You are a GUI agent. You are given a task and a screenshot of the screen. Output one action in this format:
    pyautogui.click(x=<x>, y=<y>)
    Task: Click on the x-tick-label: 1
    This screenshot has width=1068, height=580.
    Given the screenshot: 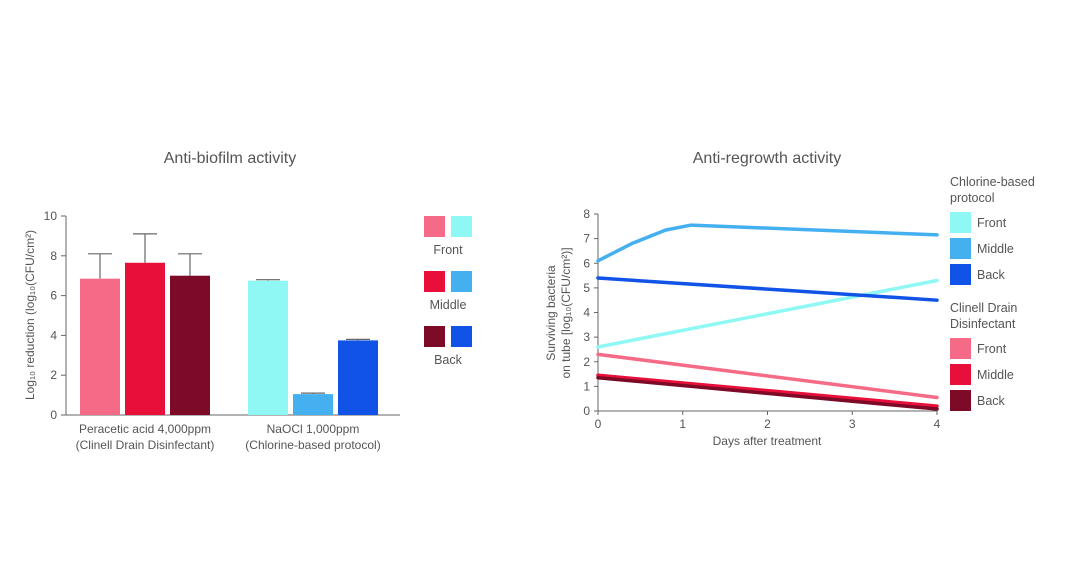 What is the action you would take?
    pyautogui.click(x=682, y=424)
    